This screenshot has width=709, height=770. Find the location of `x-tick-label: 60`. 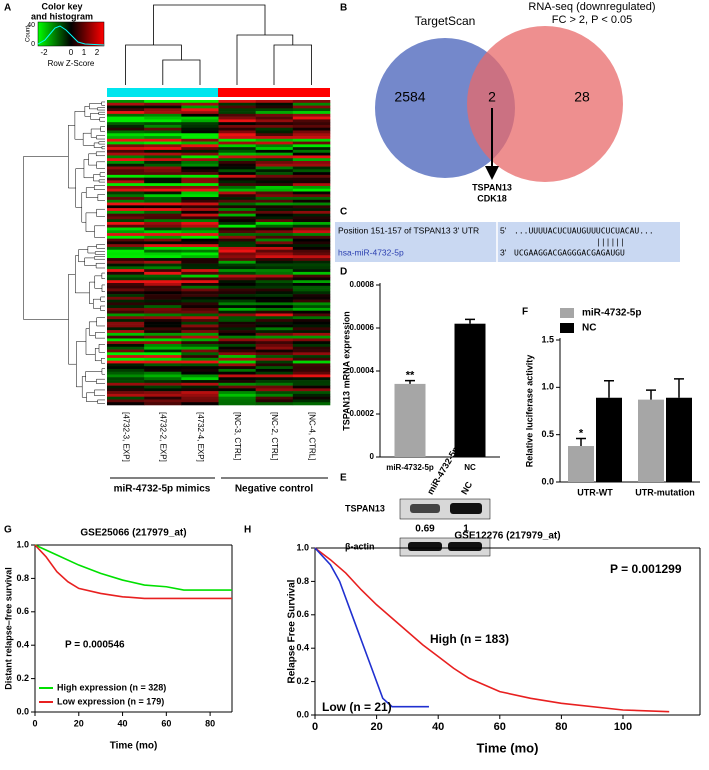

x-tick-label: 60 is located at coordinates (166, 723).